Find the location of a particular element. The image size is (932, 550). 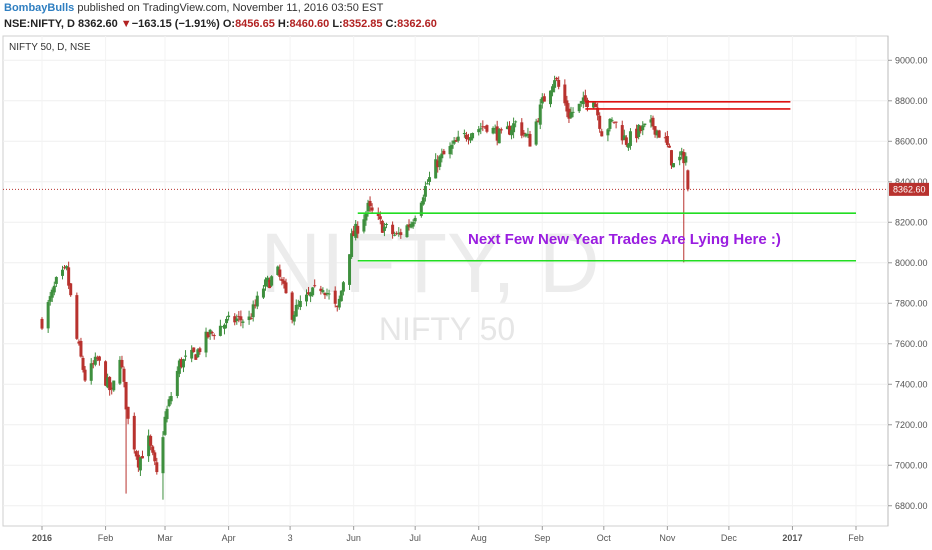

y-tick-label: 7600.00 is located at coordinates (911, 344).